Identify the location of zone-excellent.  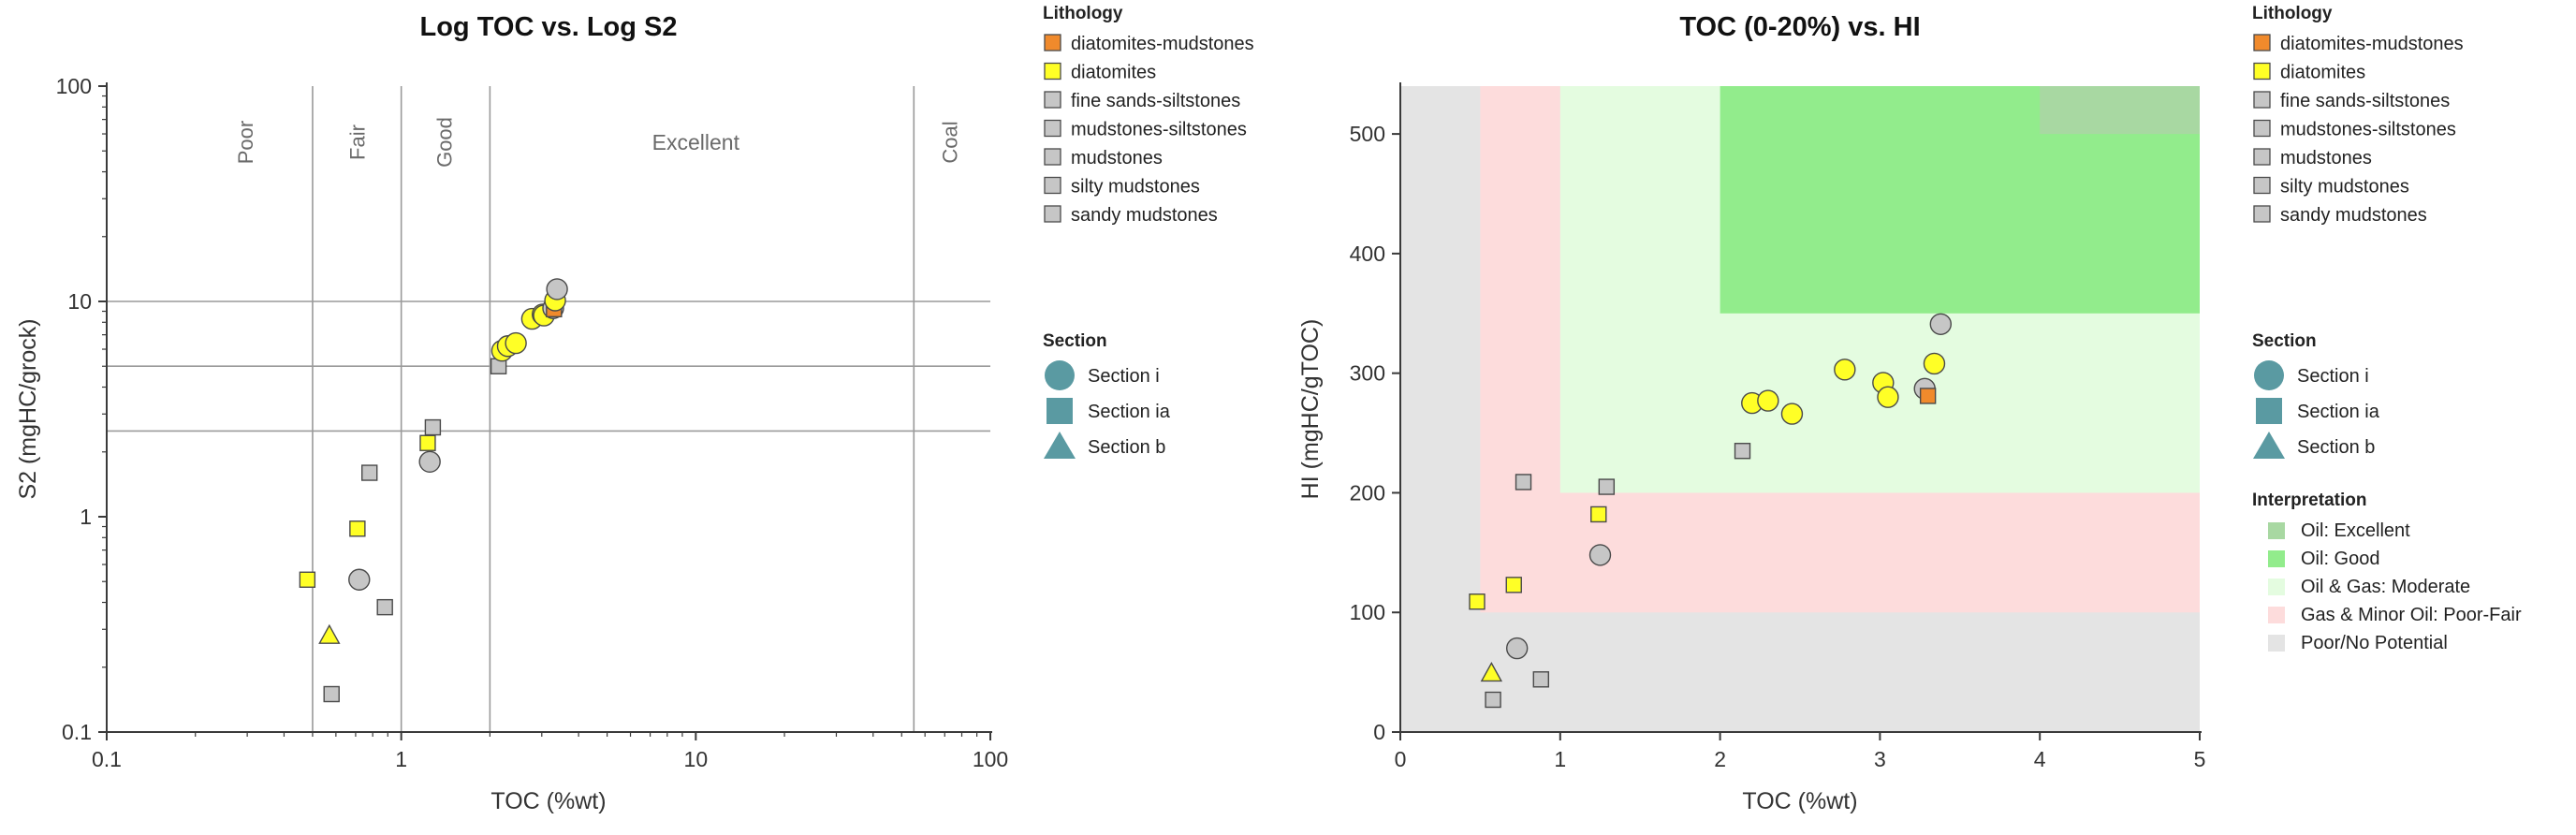
(2120, 110).